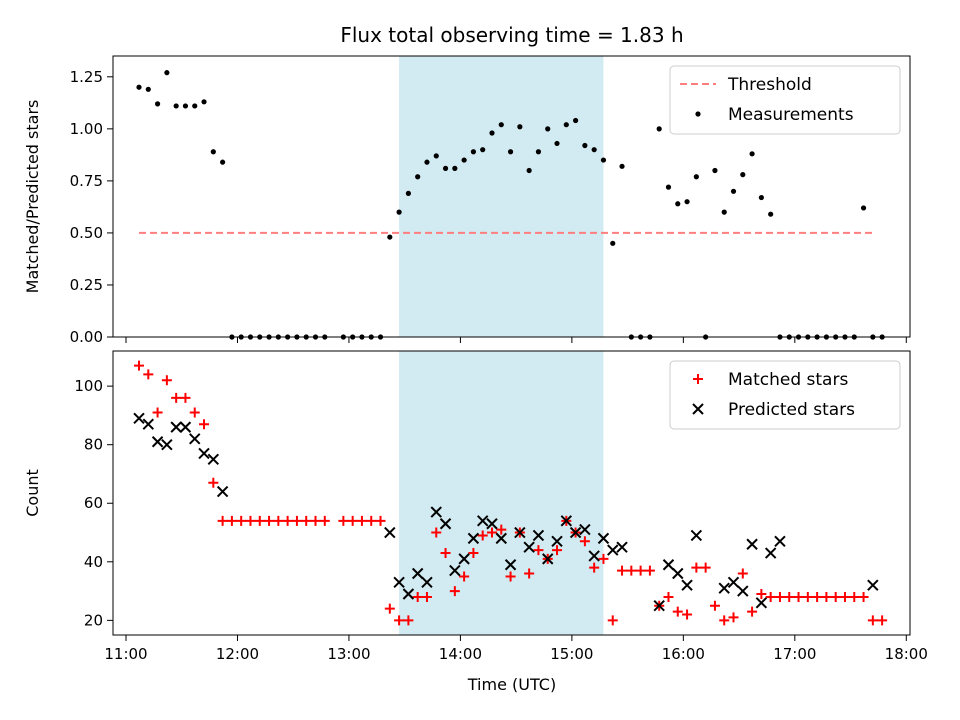 This screenshot has width=960, height=720. What do you see at coordinates (86, 233) in the screenshot?
I see `top-y-tick-label: 0.50` at bounding box center [86, 233].